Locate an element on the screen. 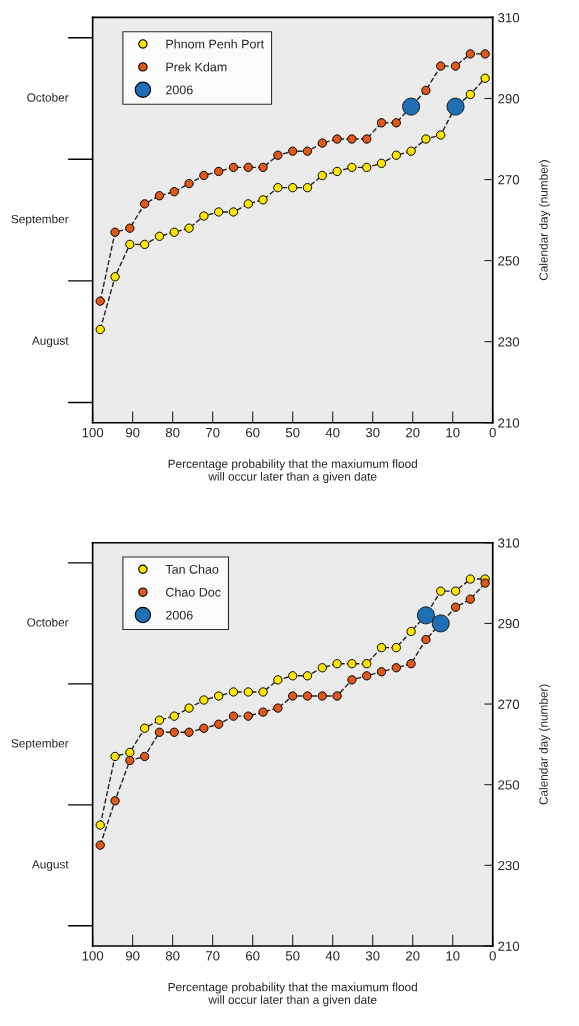  point is located at coordinates (440, 623).